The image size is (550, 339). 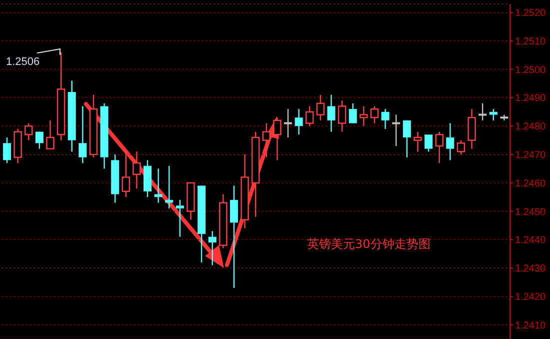 What do you see at coordinates (530, 14) in the screenshot?
I see `y-tick-label: 1.2520` at bounding box center [530, 14].